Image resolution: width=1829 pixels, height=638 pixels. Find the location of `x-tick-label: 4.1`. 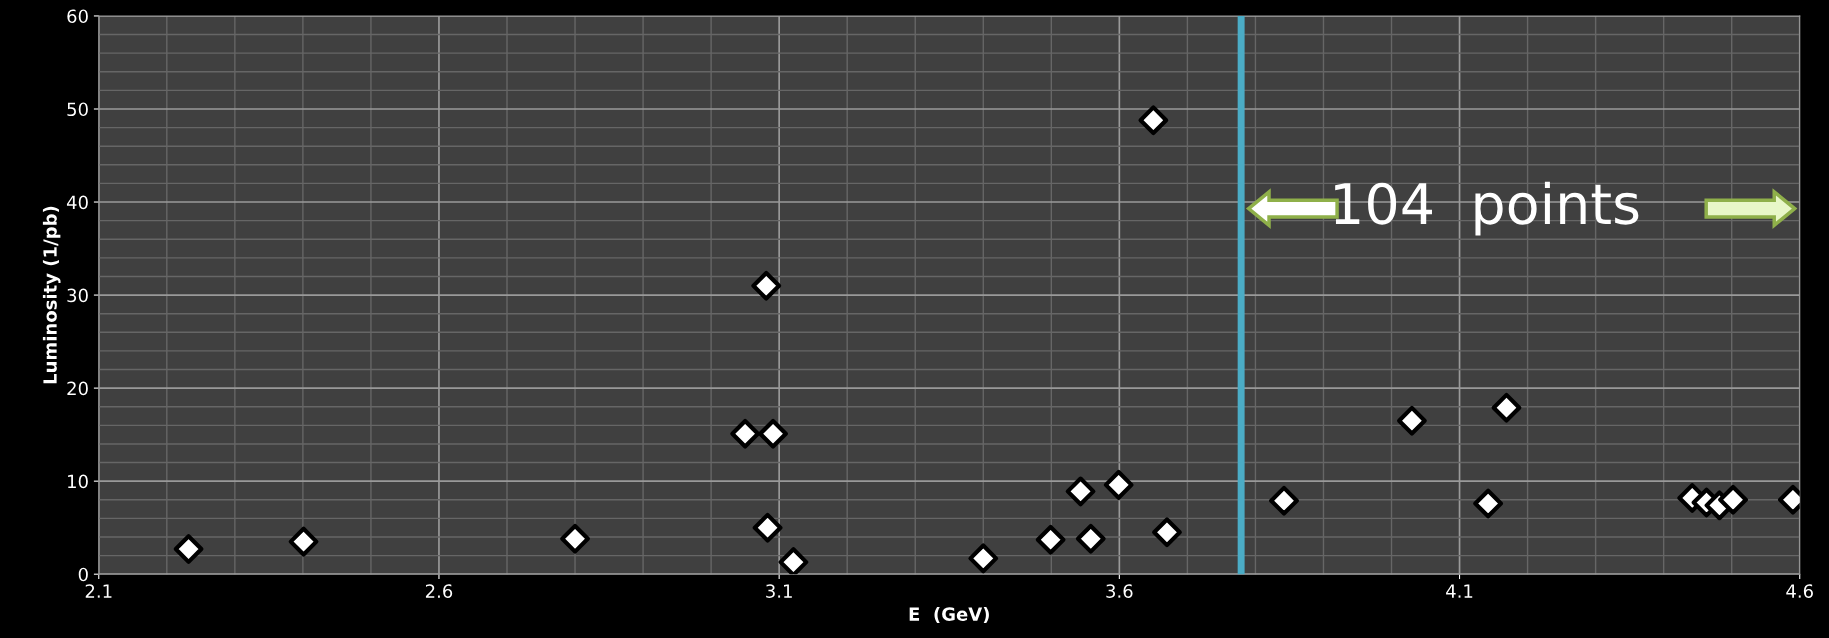

x-tick-label: 4.1 is located at coordinates (1459, 591).